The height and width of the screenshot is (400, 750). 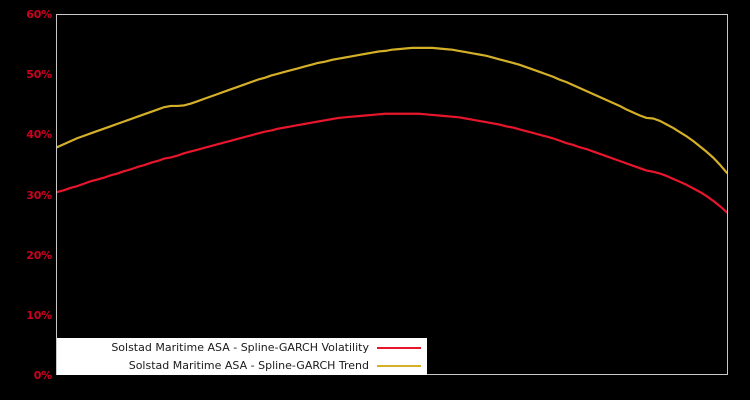 What do you see at coordinates (39, 135) in the screenshot?
I see `y-tick-label-40: 40%` at bounding box center [39, 135].